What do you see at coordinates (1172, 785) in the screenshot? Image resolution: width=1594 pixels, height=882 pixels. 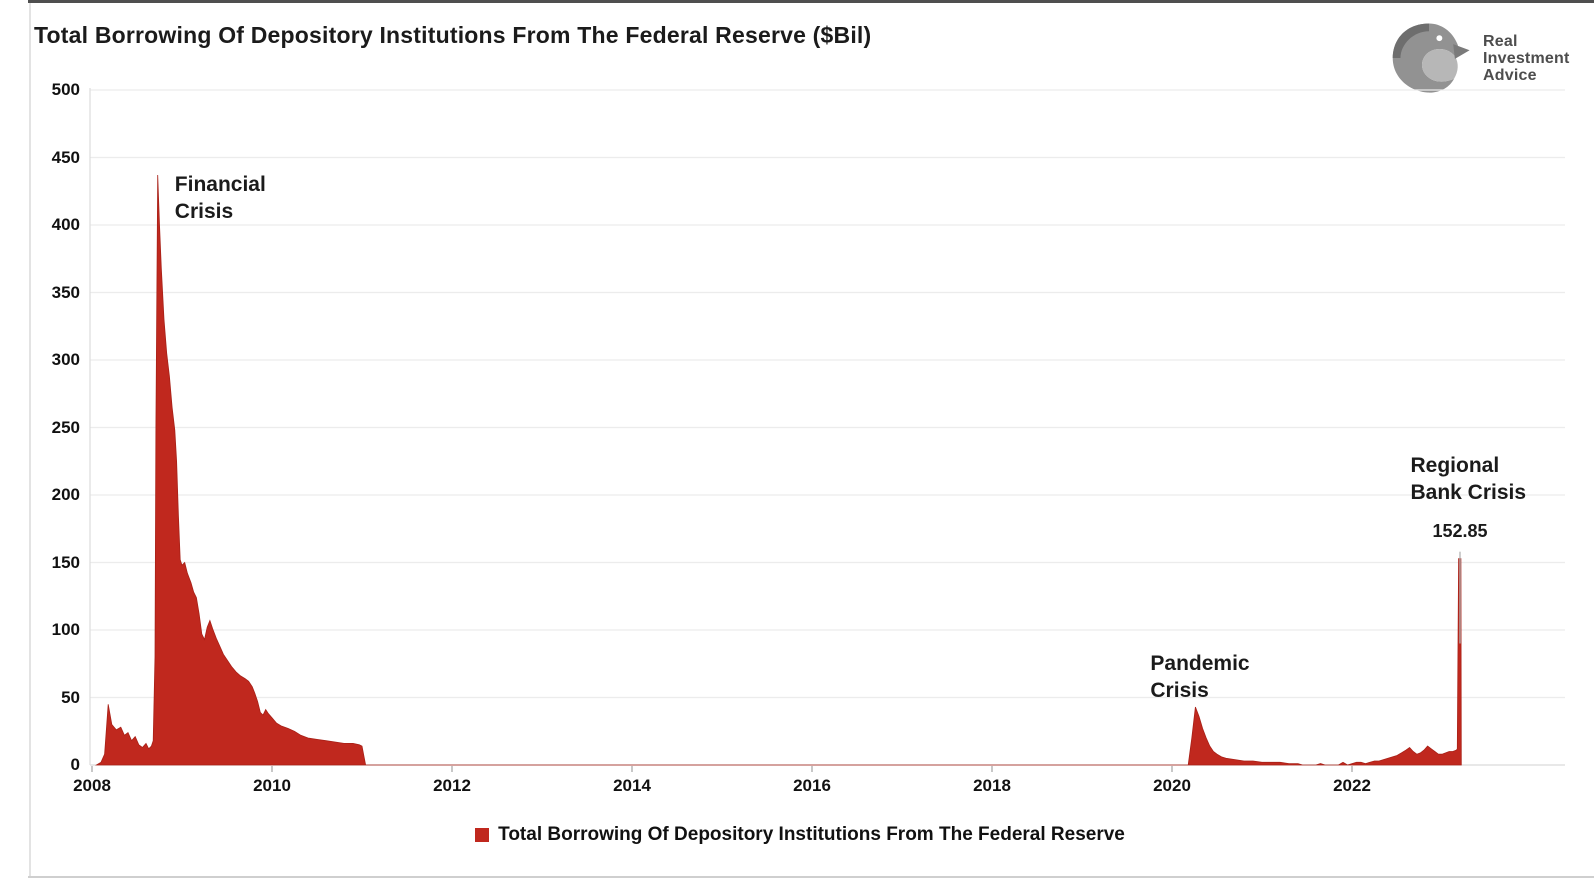 I see `x-tick-label: 2020` at bounding box center [1172, 785].